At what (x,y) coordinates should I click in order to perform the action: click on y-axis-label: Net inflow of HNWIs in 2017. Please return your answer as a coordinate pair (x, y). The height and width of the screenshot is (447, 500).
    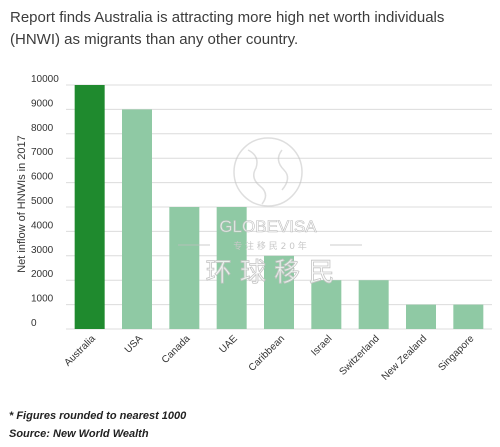
    Looking at the image, I should click on (22, 204).